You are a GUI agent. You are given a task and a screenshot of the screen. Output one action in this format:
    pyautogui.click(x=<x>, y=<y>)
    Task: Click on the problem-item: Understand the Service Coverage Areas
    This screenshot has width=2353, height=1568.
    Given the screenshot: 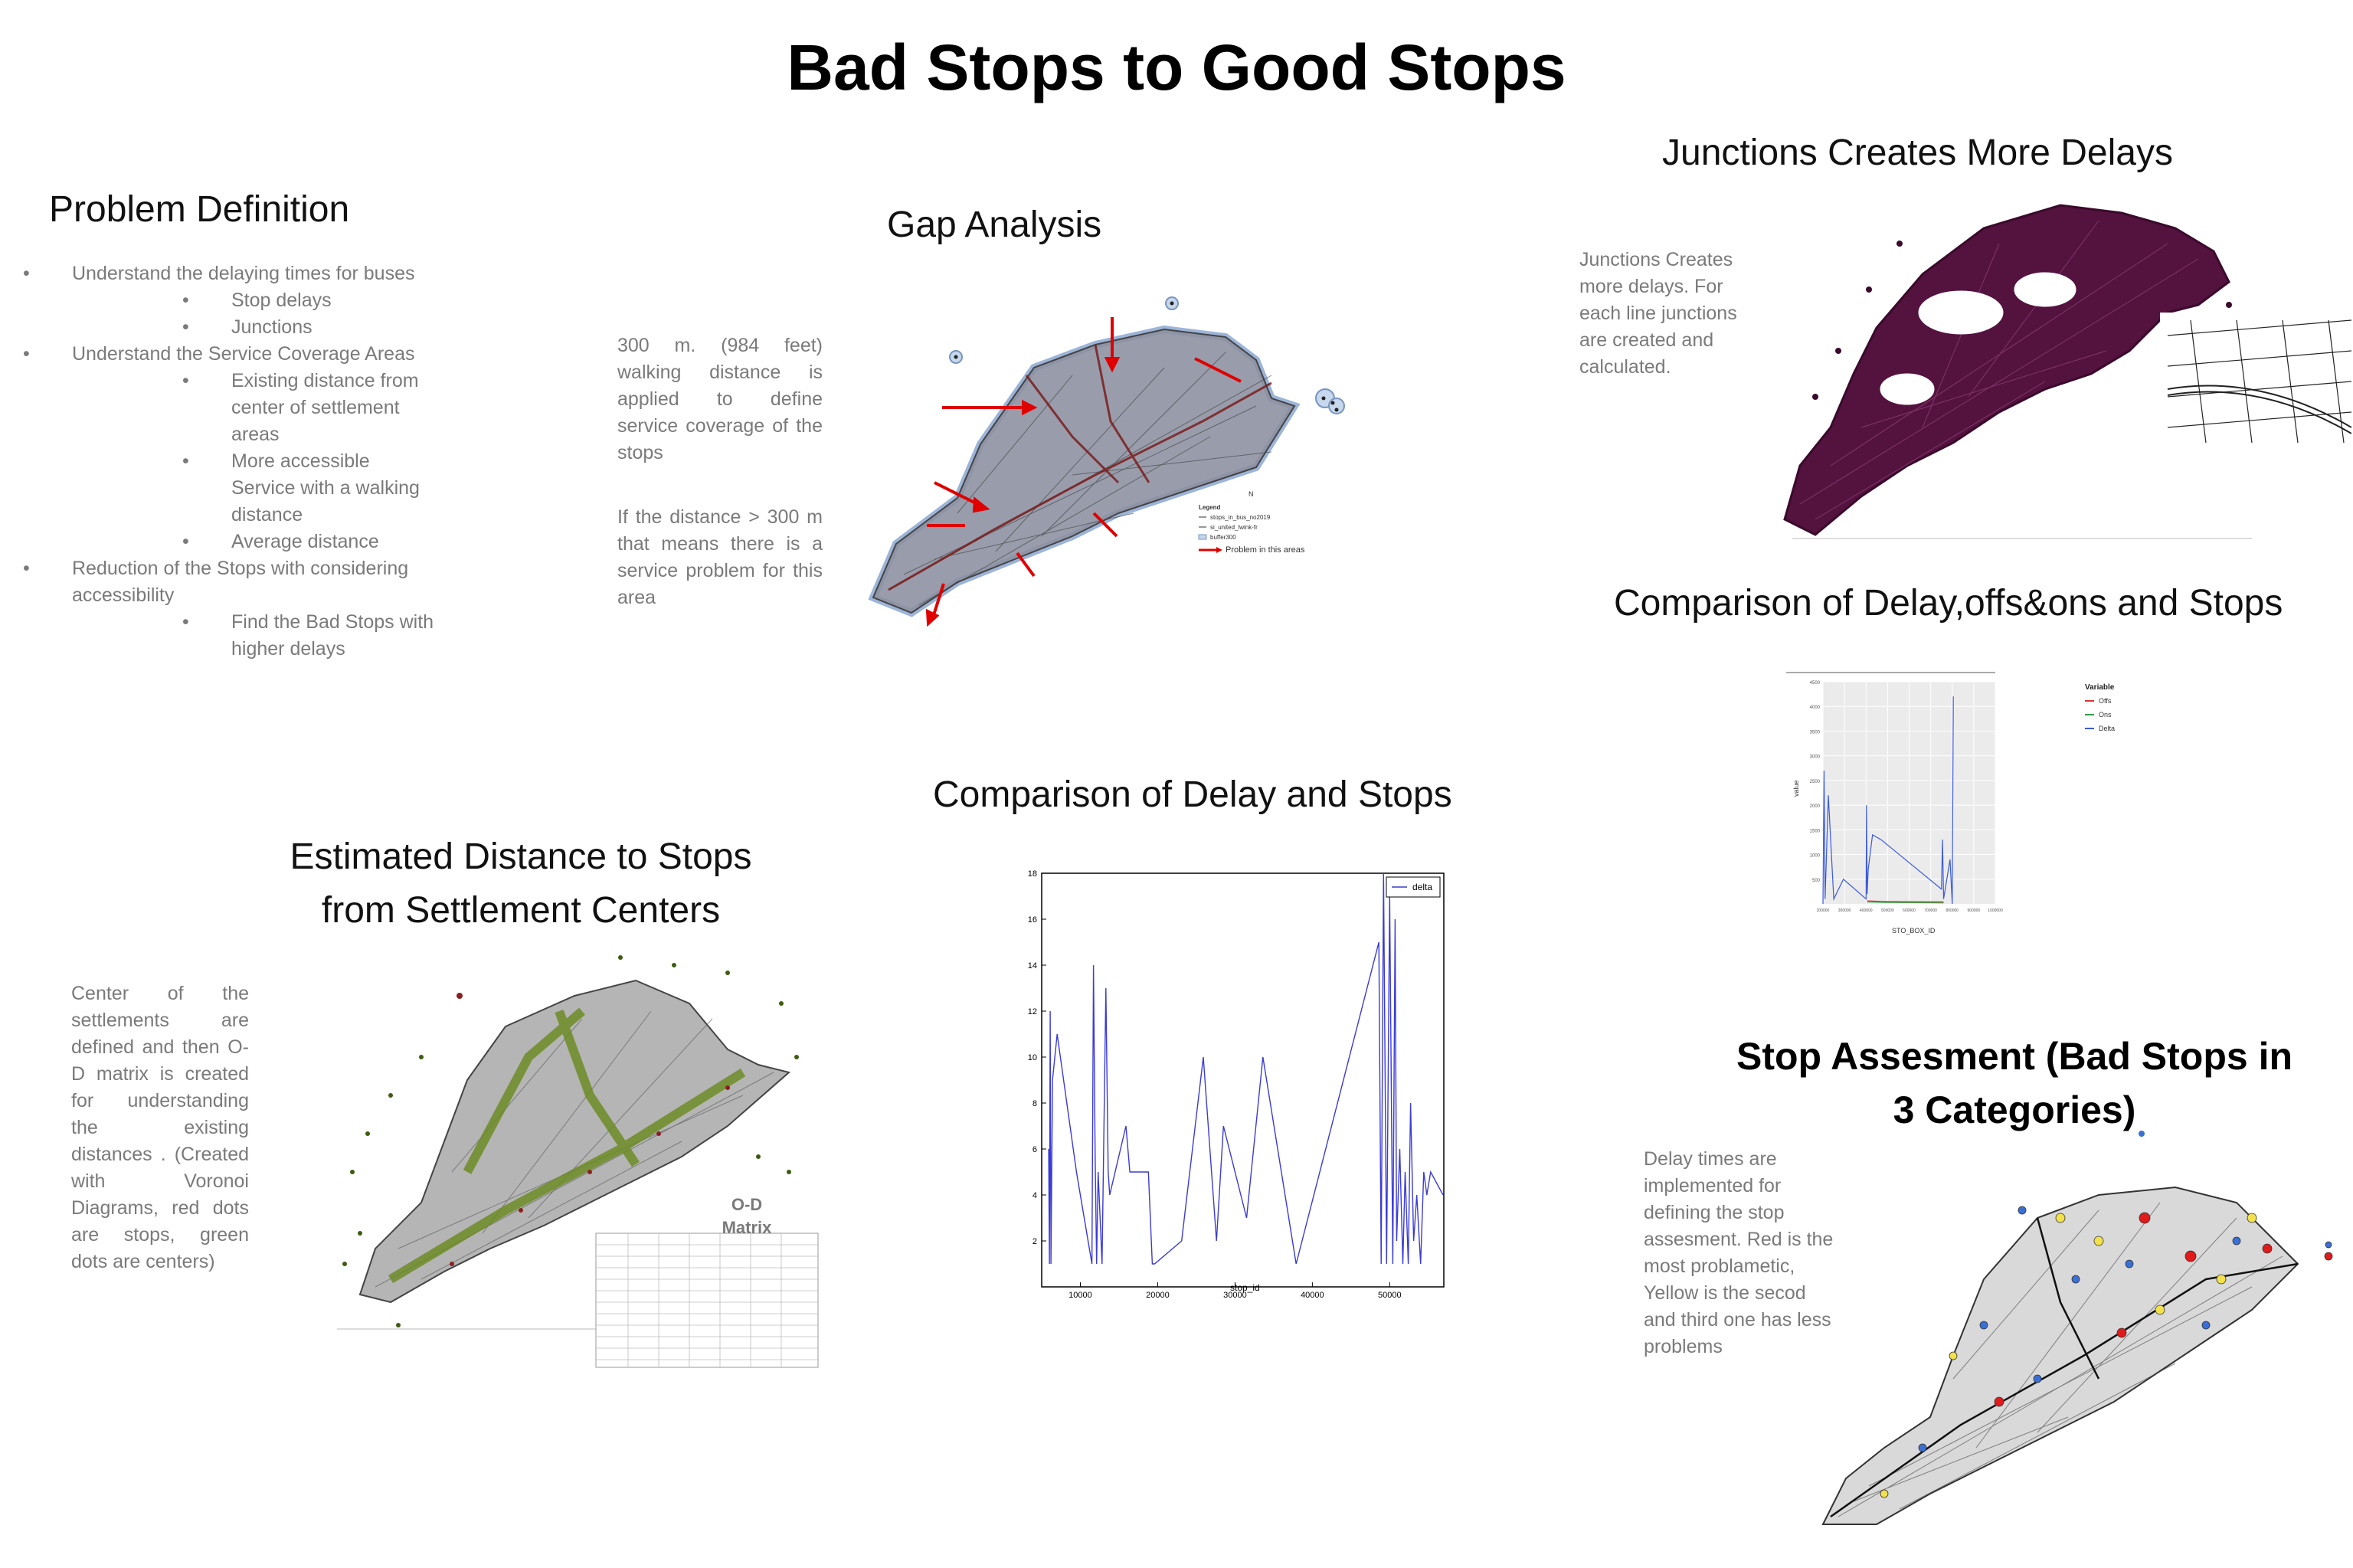 What is the action you would take?
    pyautogui.click(x=230, y=354)
    